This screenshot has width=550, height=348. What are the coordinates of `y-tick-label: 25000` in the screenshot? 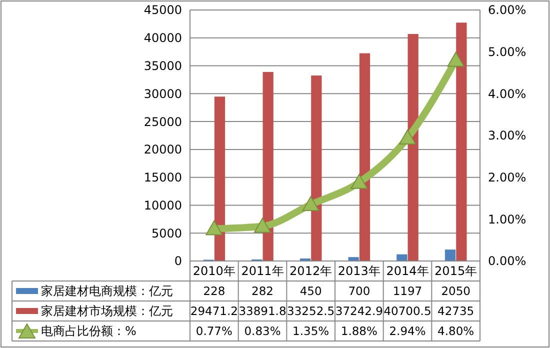 It's located at (163, 121).